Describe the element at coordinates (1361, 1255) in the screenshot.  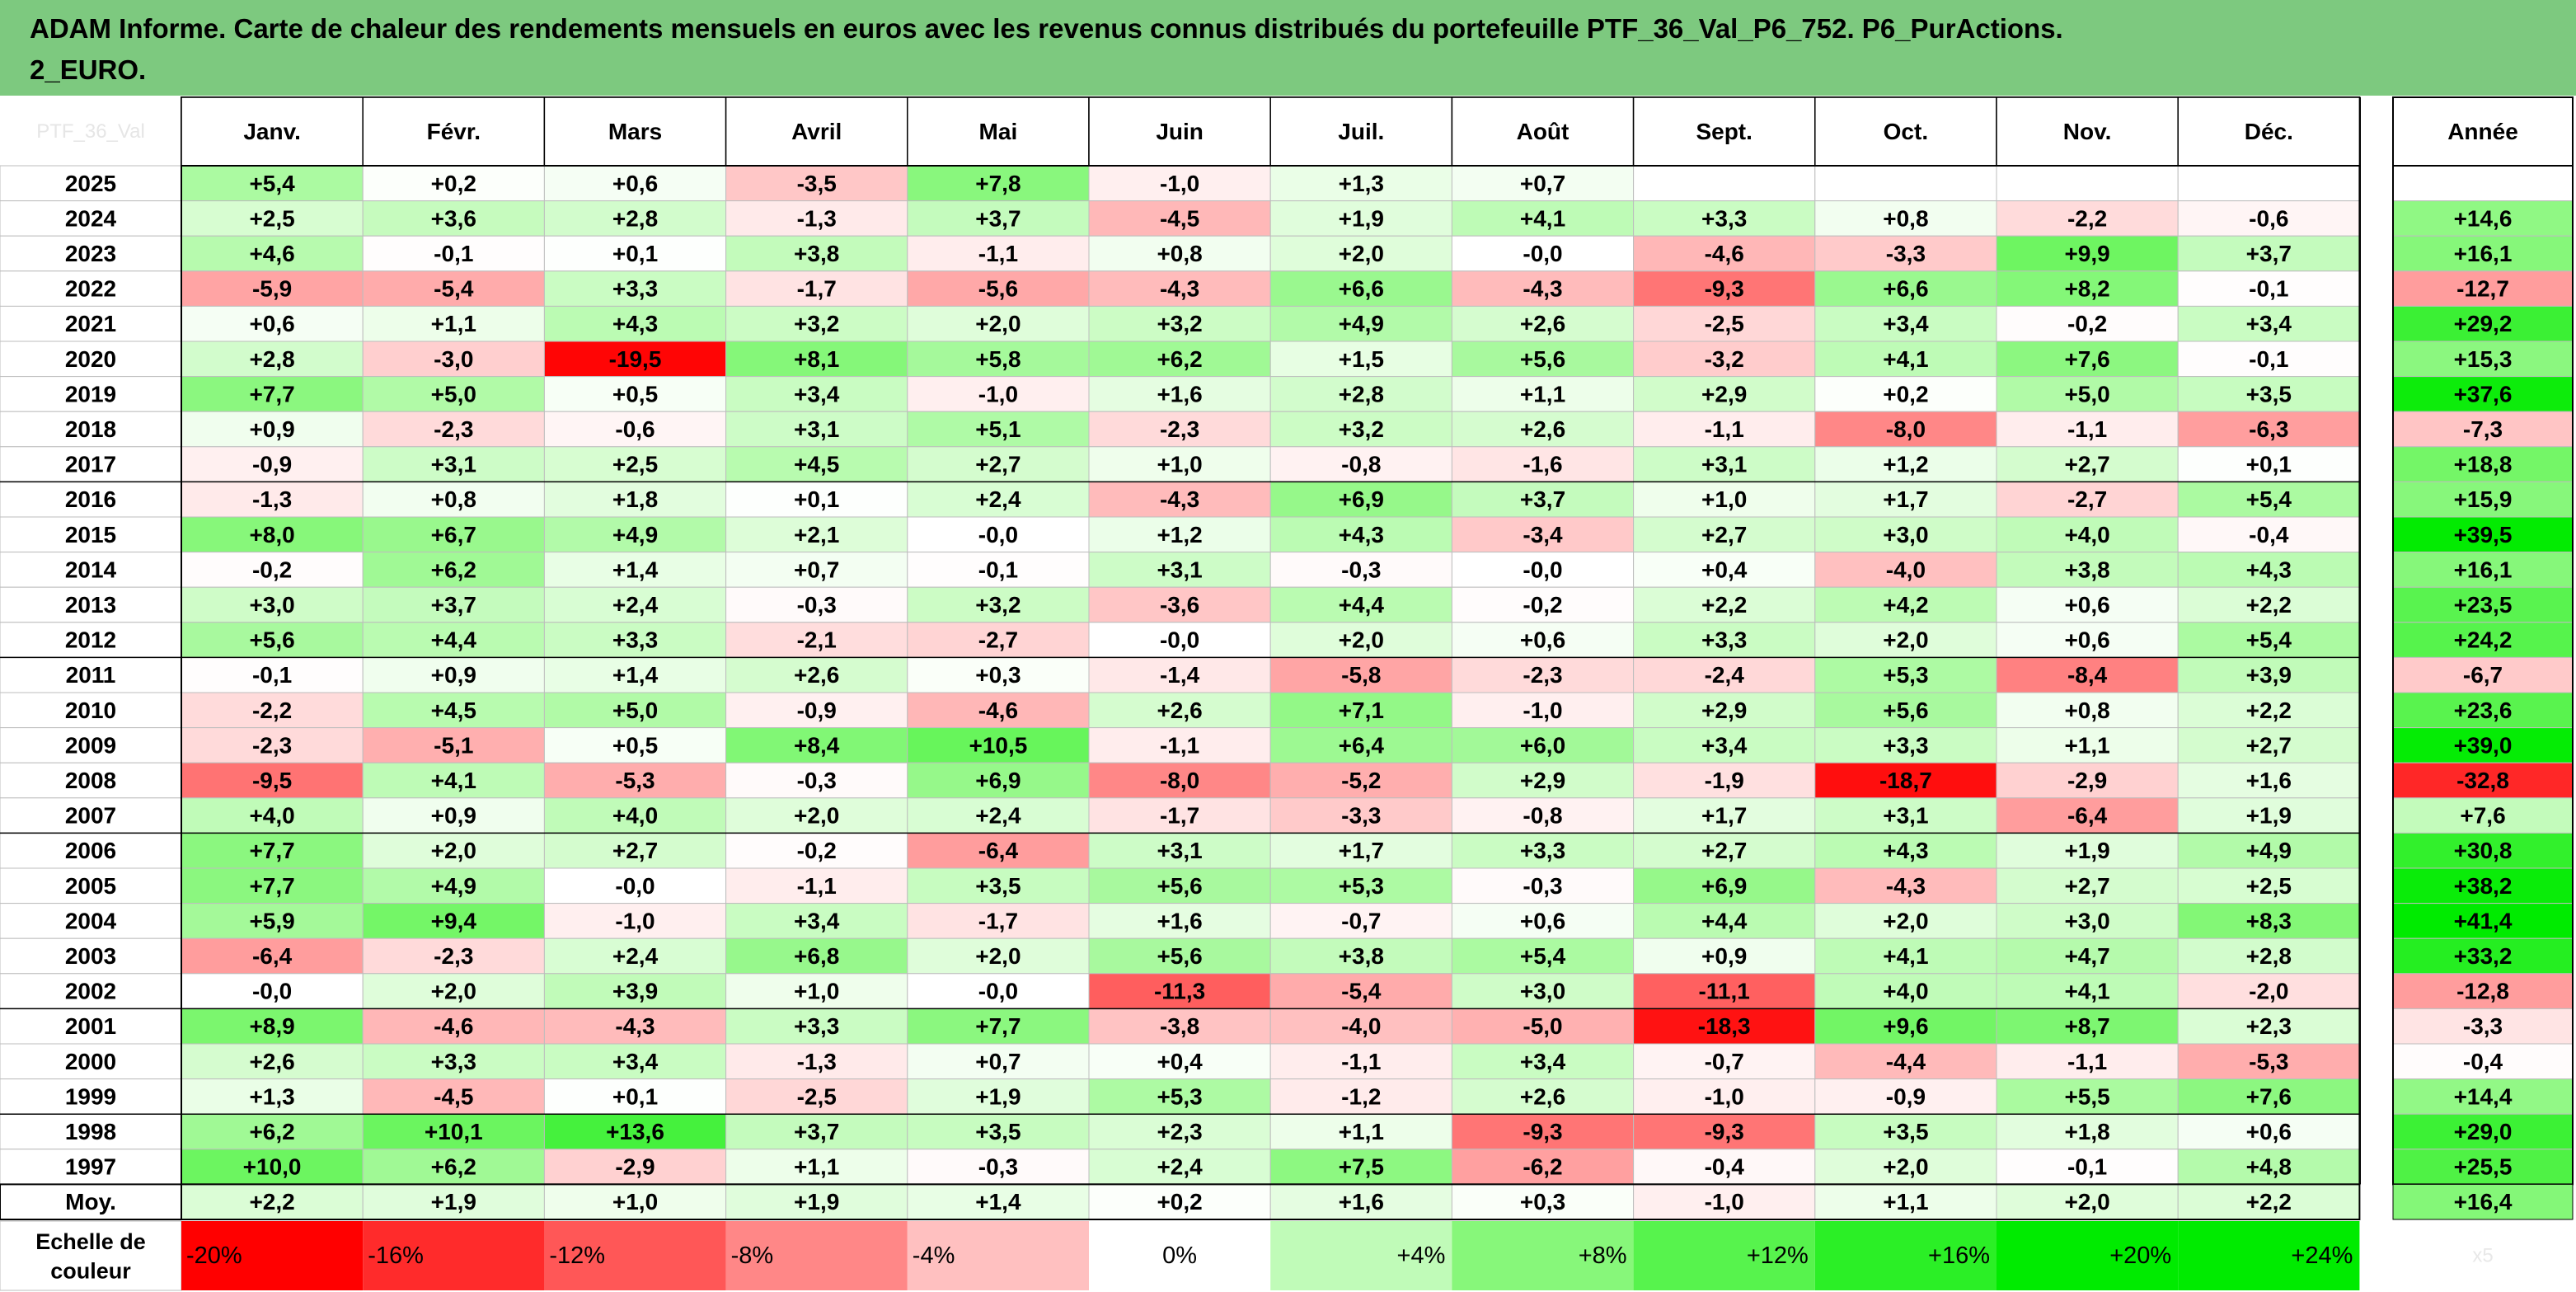
I see `scale-swatch` at that location.